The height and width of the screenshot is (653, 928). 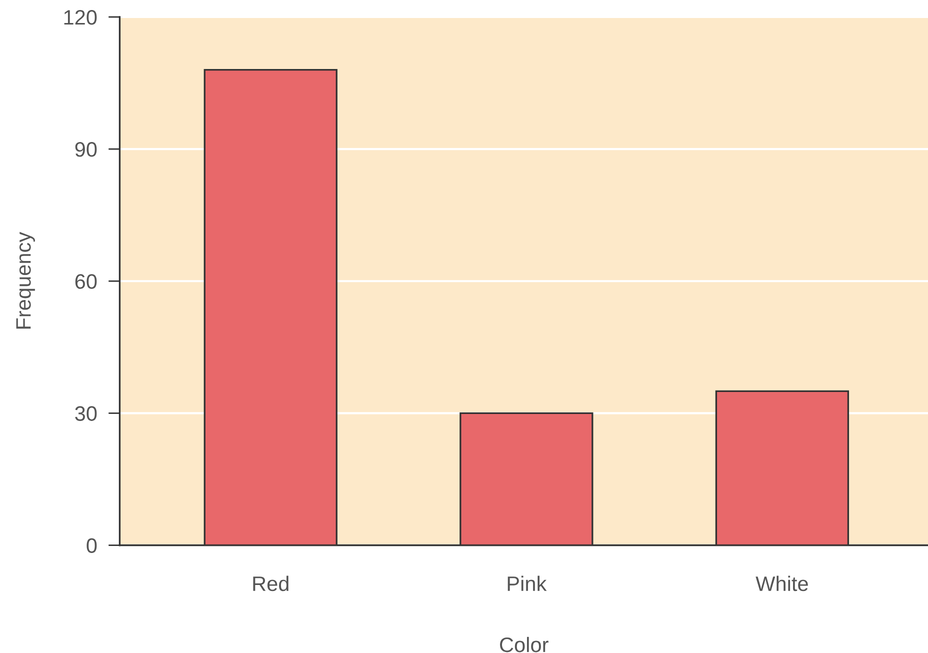 What do you see at coordinates (524, 644) in the screenshot?
I see `x-axis-title: Color` at bounding box center [524, 644].